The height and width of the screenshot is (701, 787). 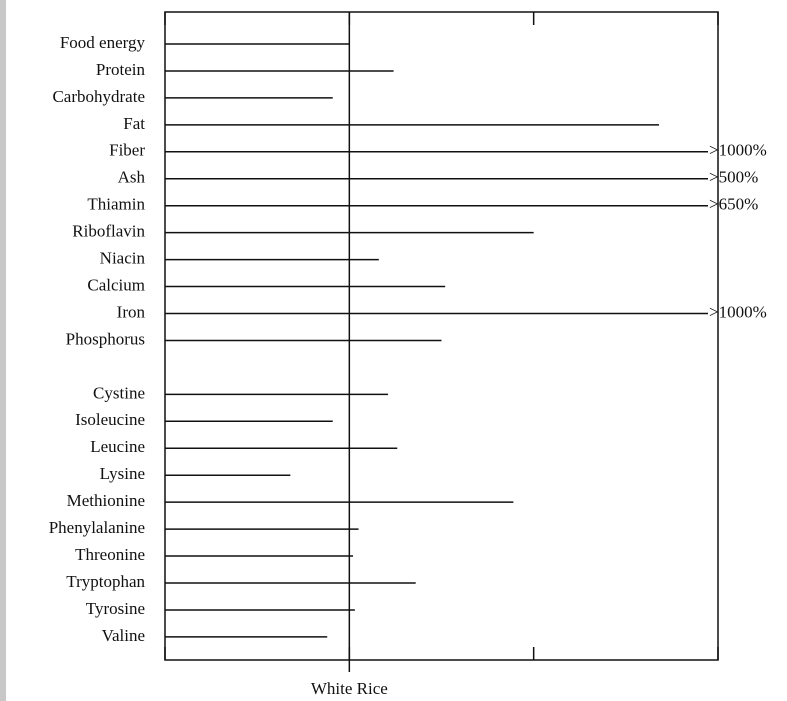 What do you see at coordinates (3, 350) in the screenshot?
I see `left-border` at bounding box center [3, 350].